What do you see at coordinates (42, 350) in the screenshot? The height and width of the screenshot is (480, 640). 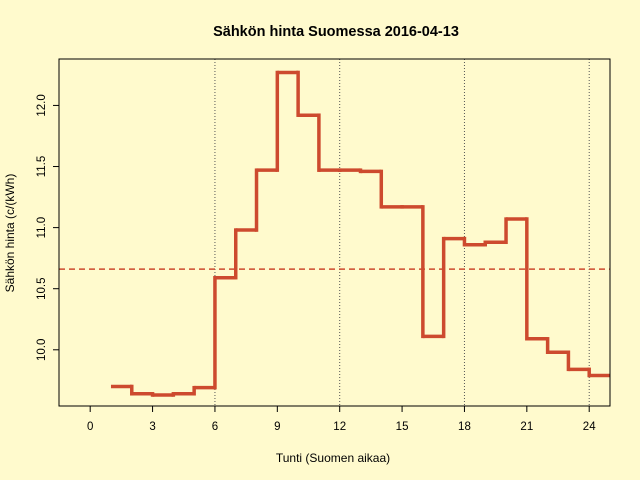 I see `y-tick-label: 10.0` at bounding box center [42, 350].